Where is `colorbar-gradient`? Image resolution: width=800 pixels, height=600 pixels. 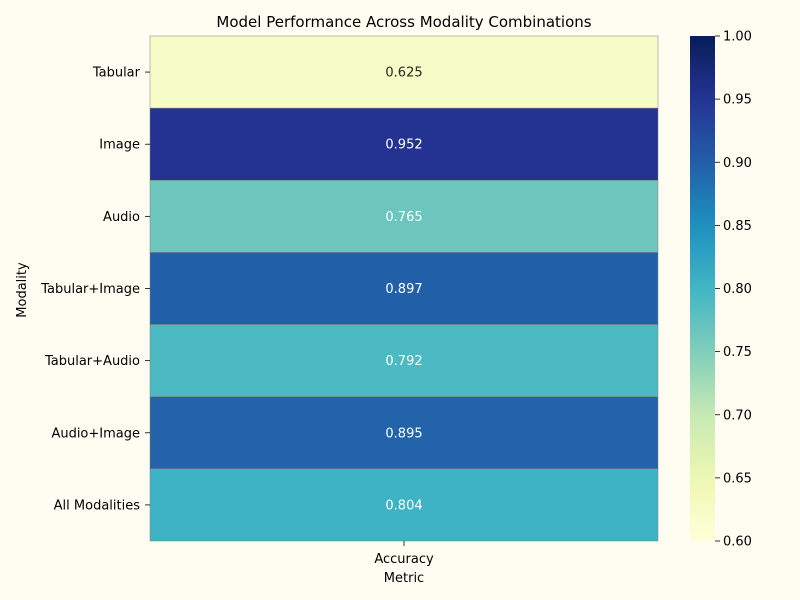
colorbar-gradient is located at coordinates (702, 288).